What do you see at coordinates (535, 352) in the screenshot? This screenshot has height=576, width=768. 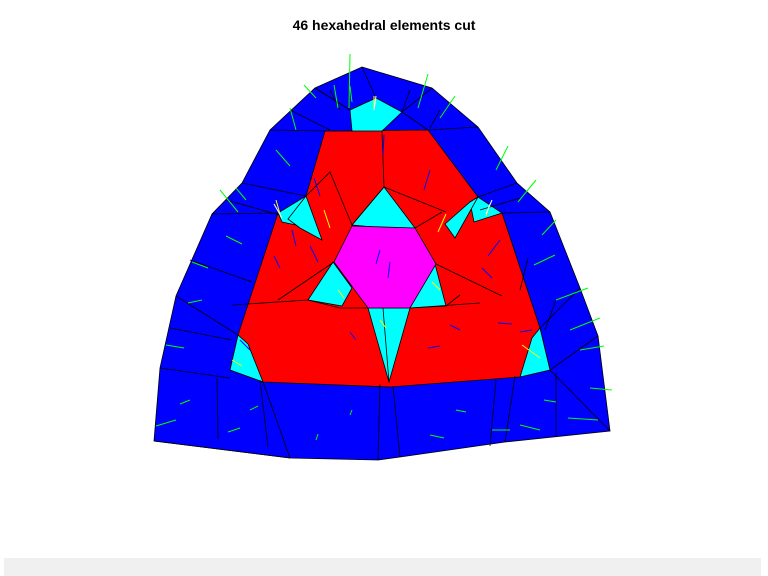 I see `cyan-right-lower` at bounding box center [535, 352].